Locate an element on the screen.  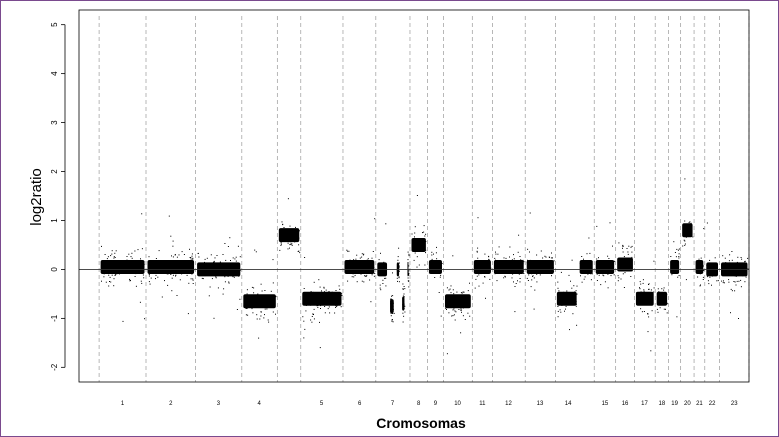
y-tick-label: 2 is located at coordinates (54, 171).